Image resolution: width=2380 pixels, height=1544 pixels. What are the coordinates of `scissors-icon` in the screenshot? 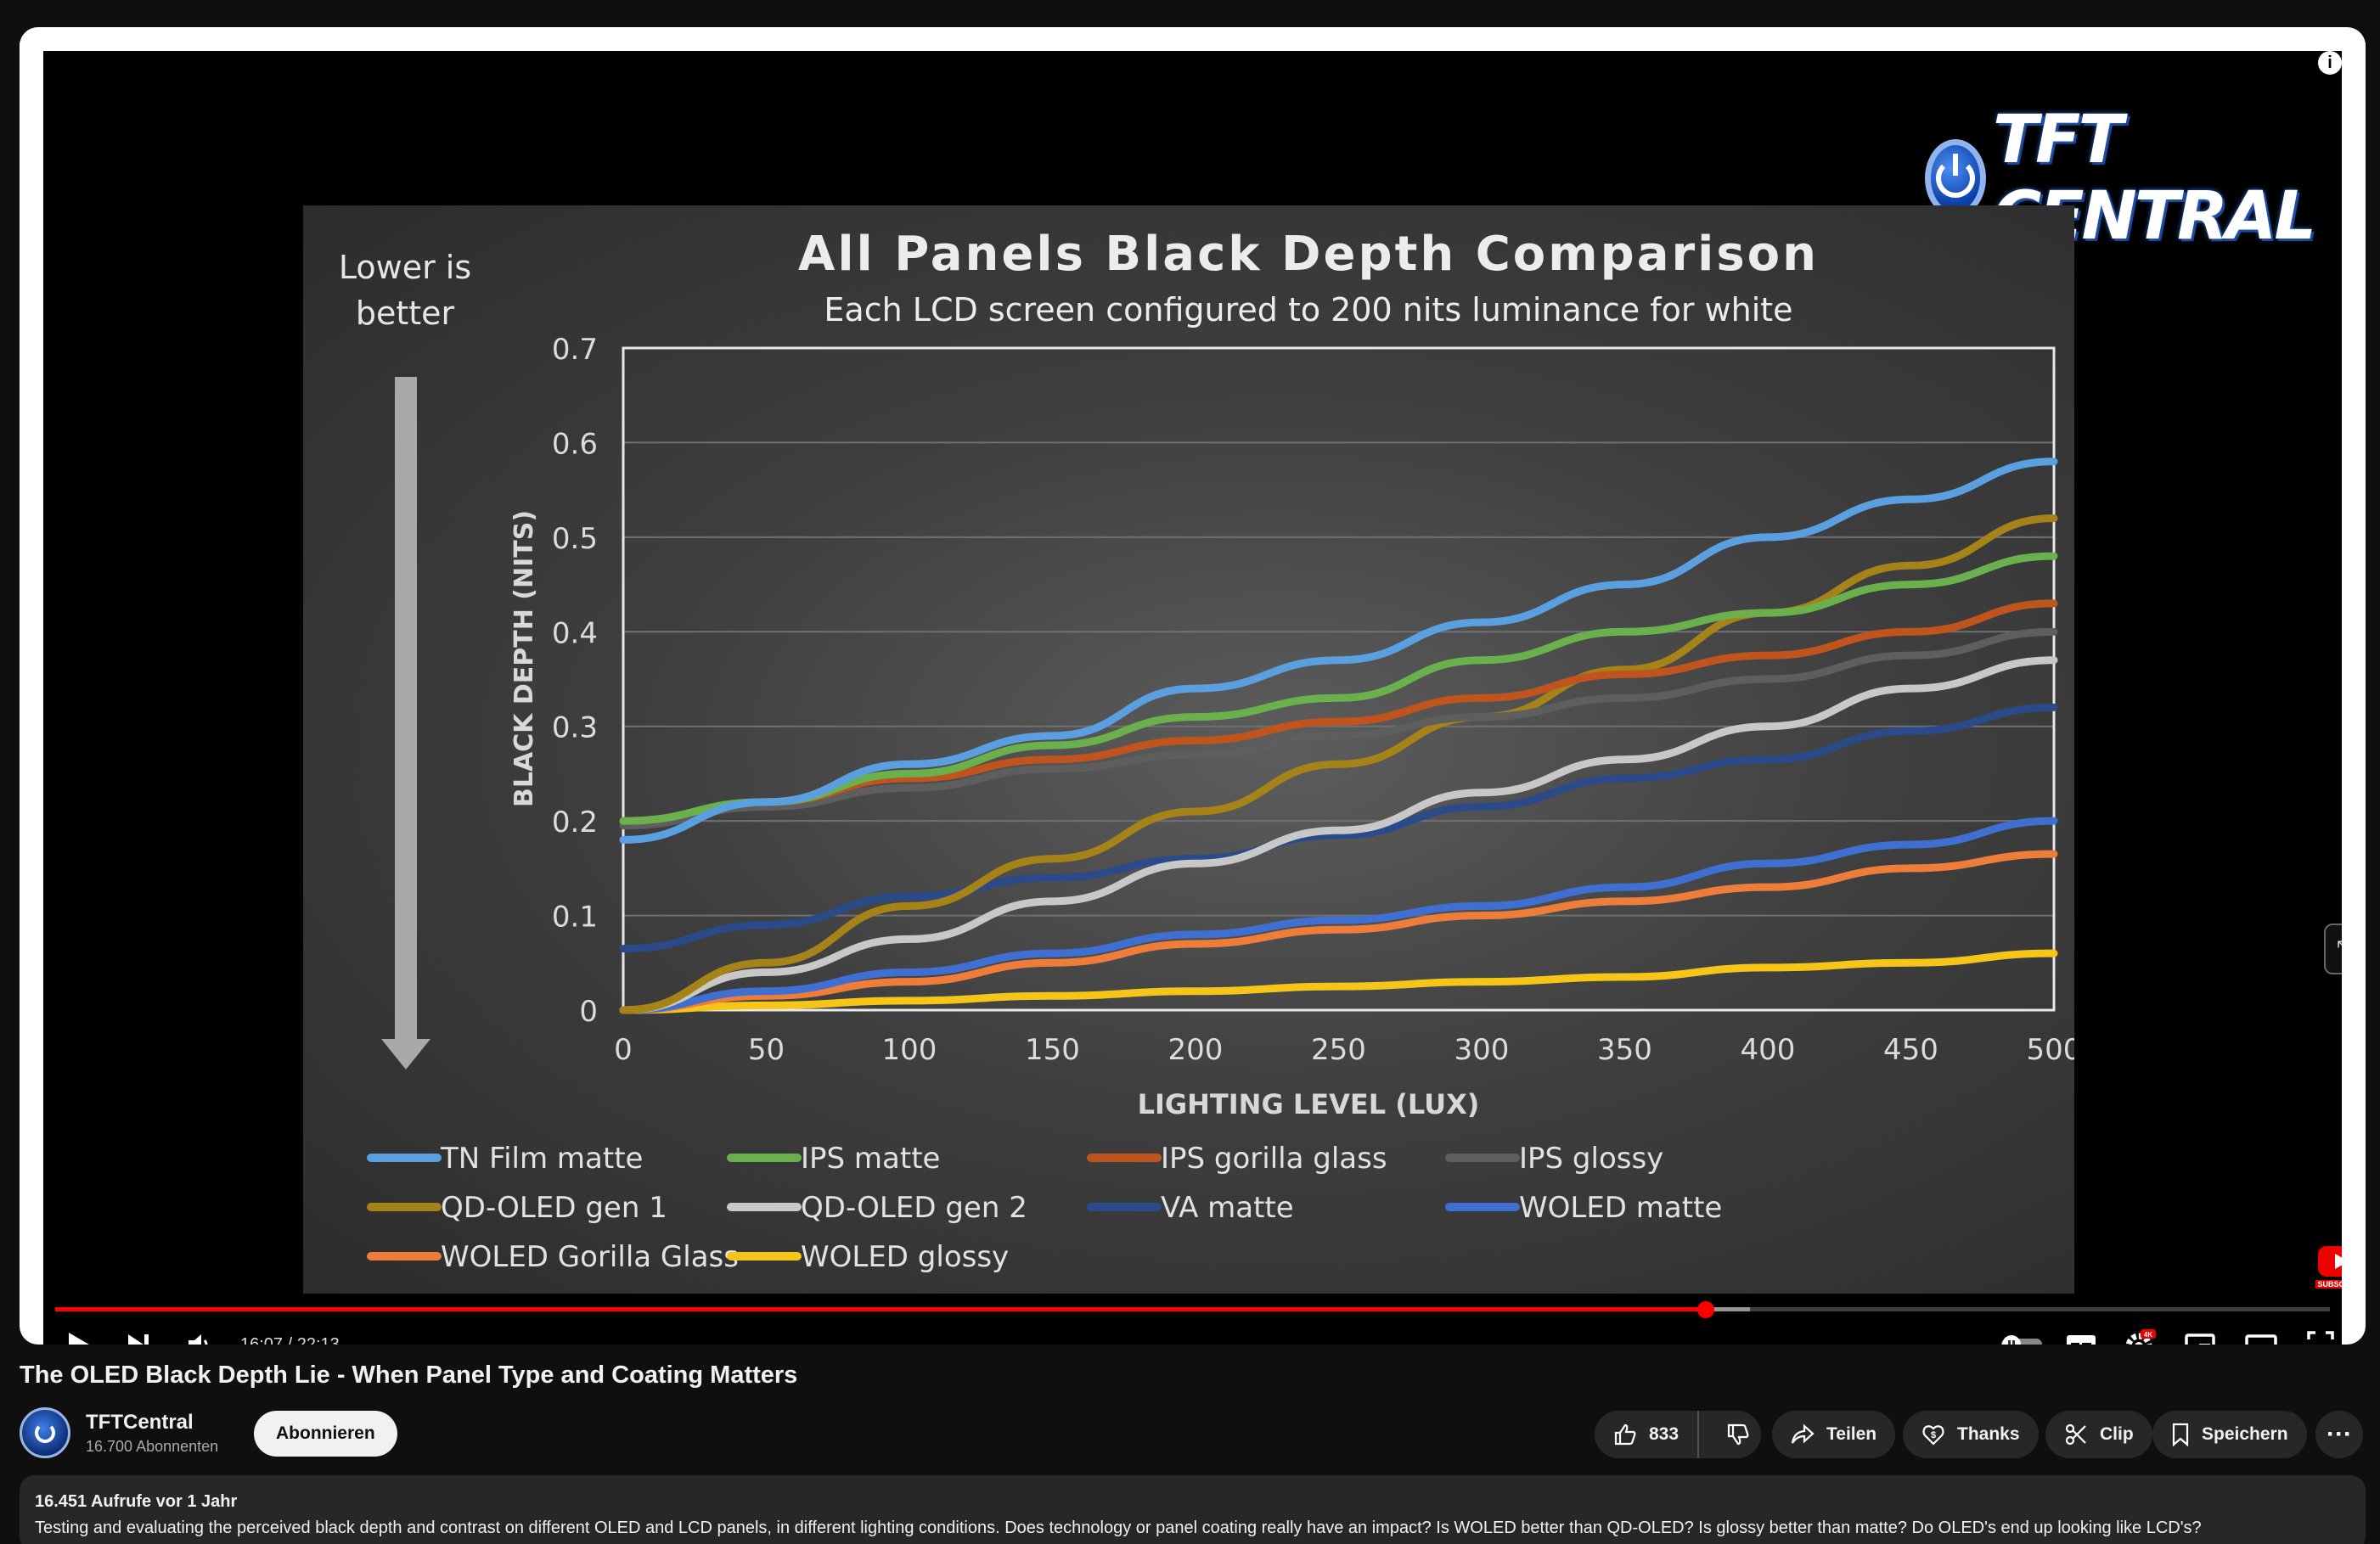 It's located at (2075, 1434).